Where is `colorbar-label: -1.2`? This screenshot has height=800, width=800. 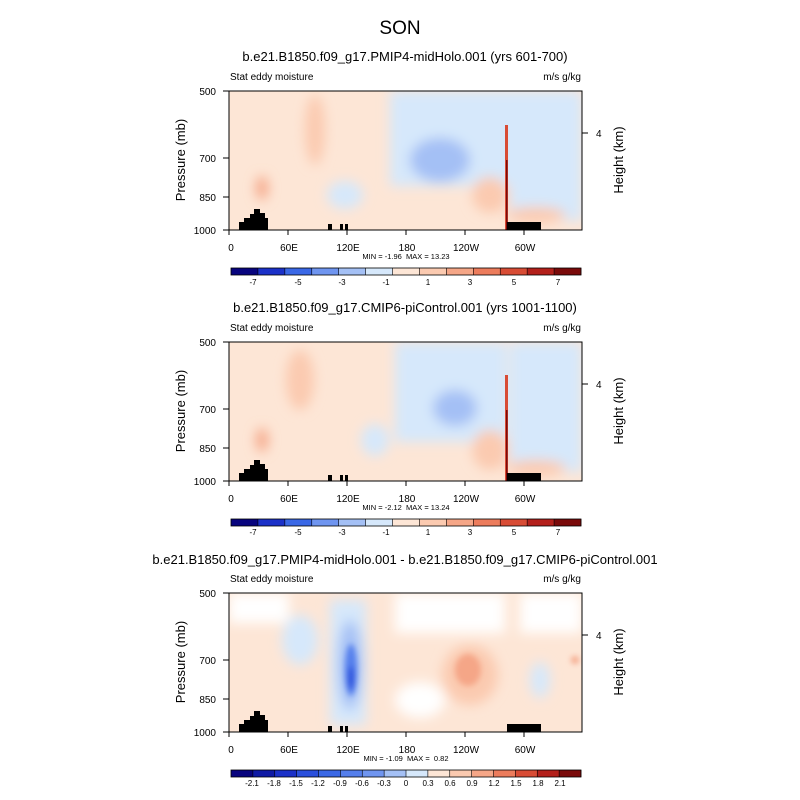
colorbar-label: -1.2 is located at coordinates (318, 783).